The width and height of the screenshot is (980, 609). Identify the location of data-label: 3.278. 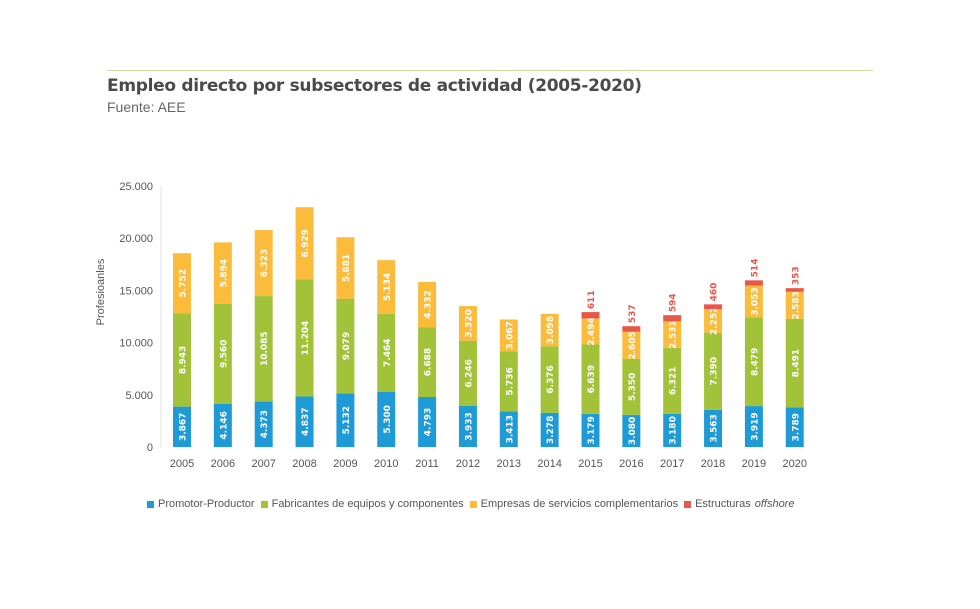
(551, 430).